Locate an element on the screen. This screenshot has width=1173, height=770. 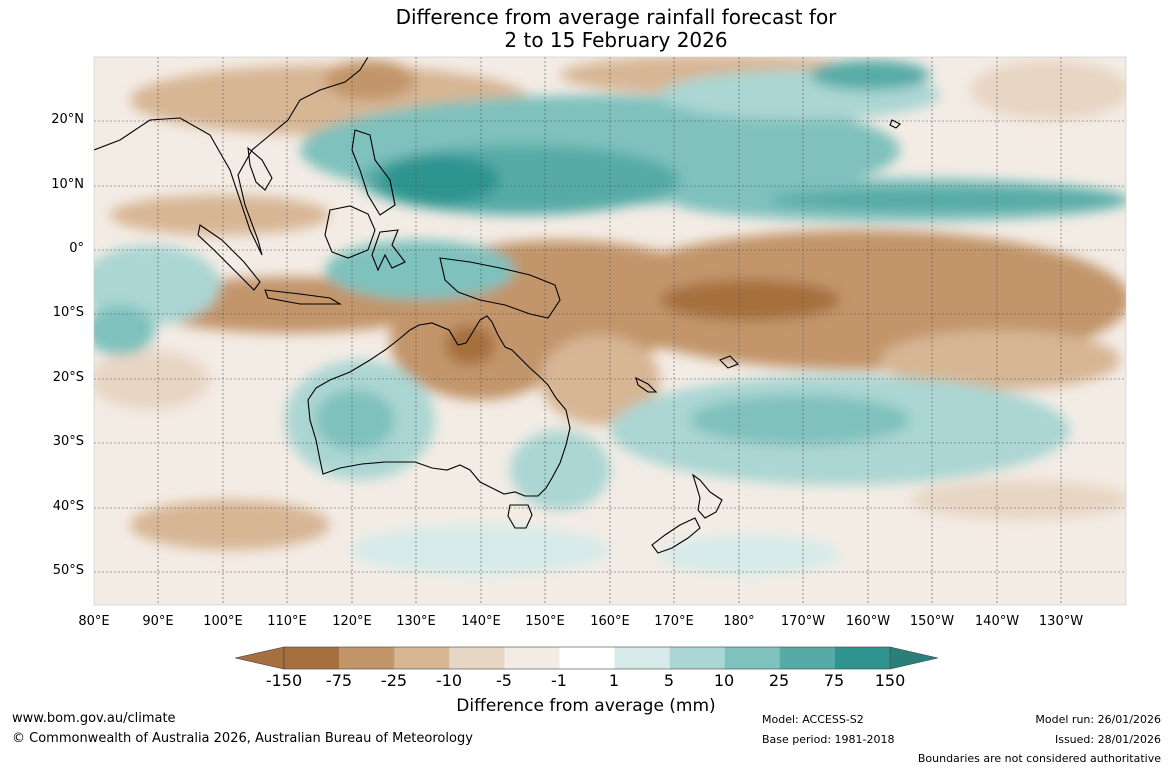
colorbar-extend-high is located at coordinates (914, 658).